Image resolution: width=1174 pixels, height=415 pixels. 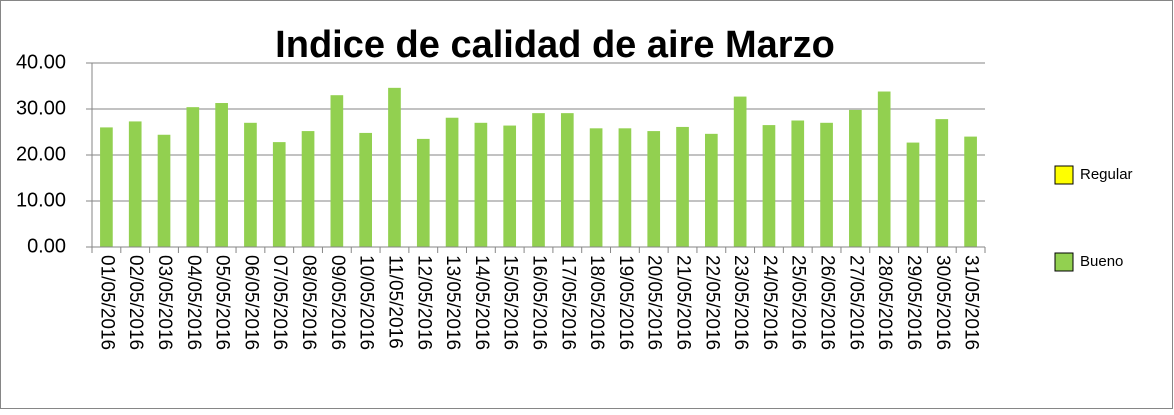 What do you see at coordinates (41, 62) in the screenshot?
I see `y-tick-label: 40.00` at bounding box center [41, 62].